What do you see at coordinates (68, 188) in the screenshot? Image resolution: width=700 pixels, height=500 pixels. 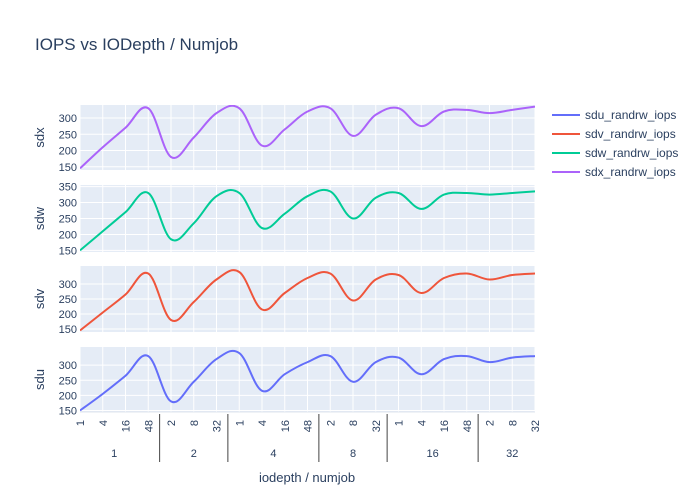 I see `y-tick-label: 350` at bounding box center [68, 188].